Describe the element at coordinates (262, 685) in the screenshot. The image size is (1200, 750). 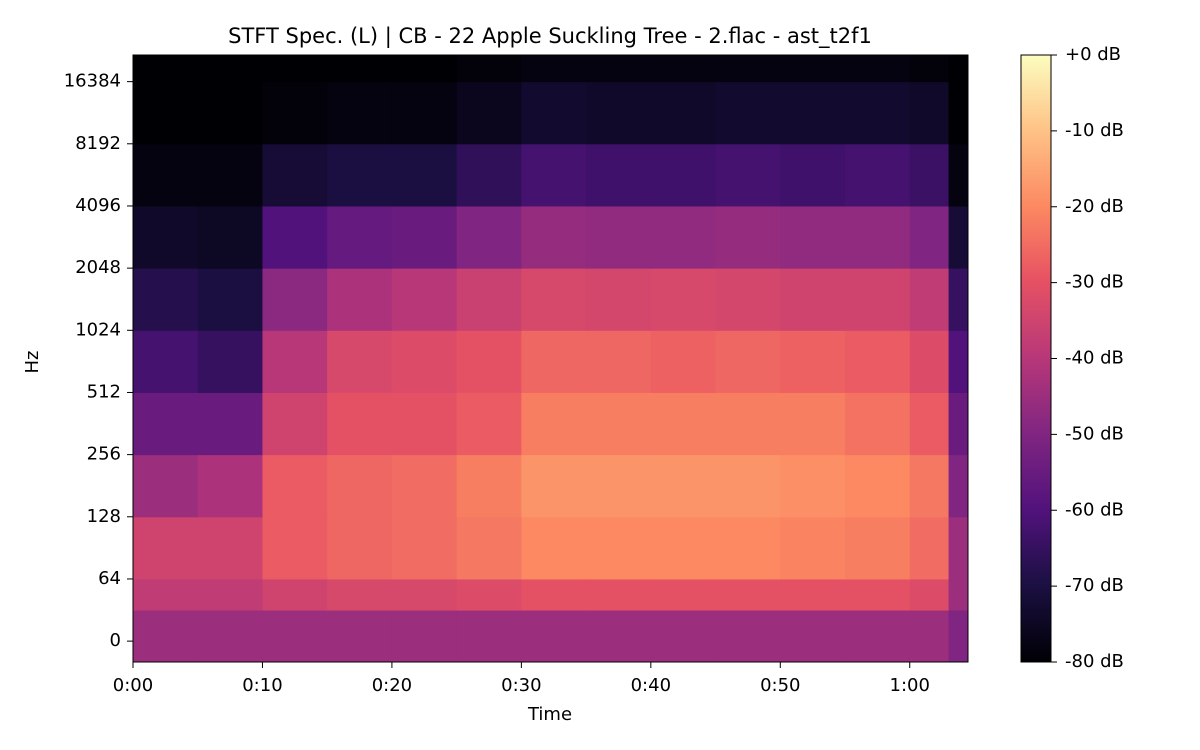
I see `x-tick-label: 0:10` at that location.